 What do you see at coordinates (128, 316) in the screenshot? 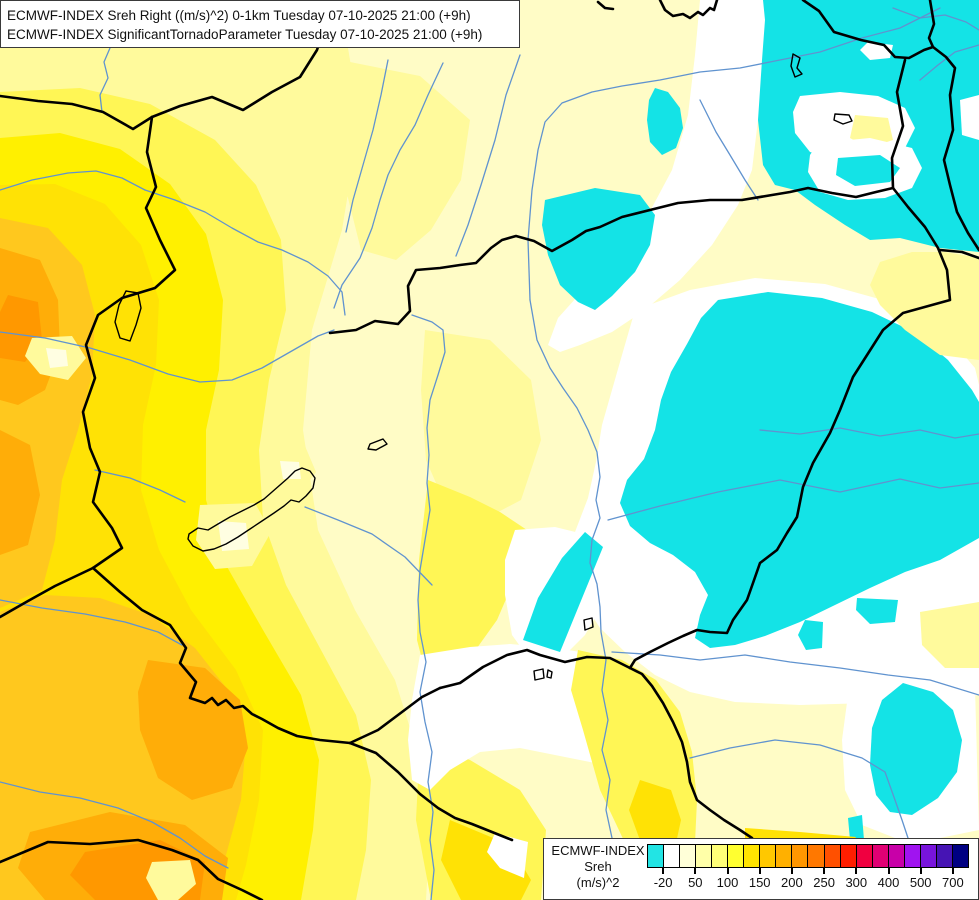
I see `lake-neusiedl` at bounding box center [128, 316].